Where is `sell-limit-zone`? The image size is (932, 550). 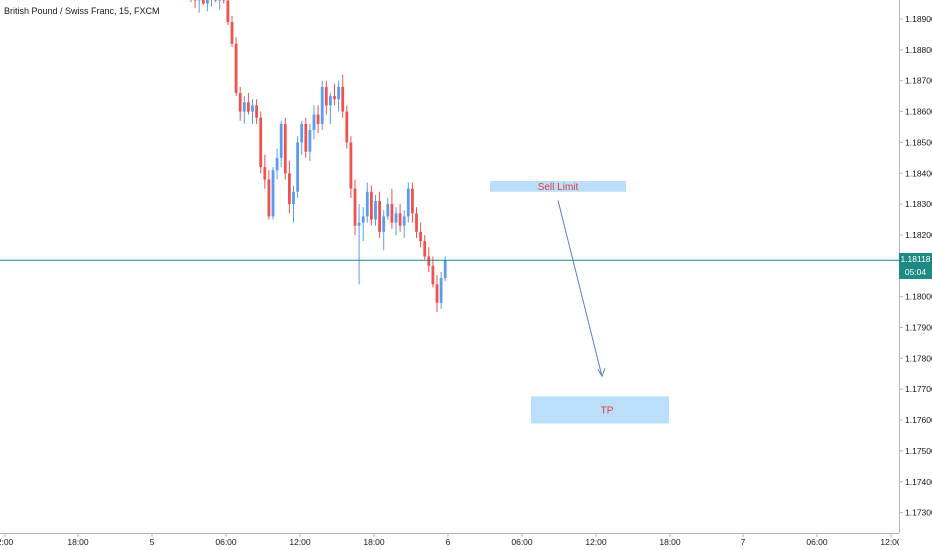
sell-limit-zone is located at coordinates (558, 186).